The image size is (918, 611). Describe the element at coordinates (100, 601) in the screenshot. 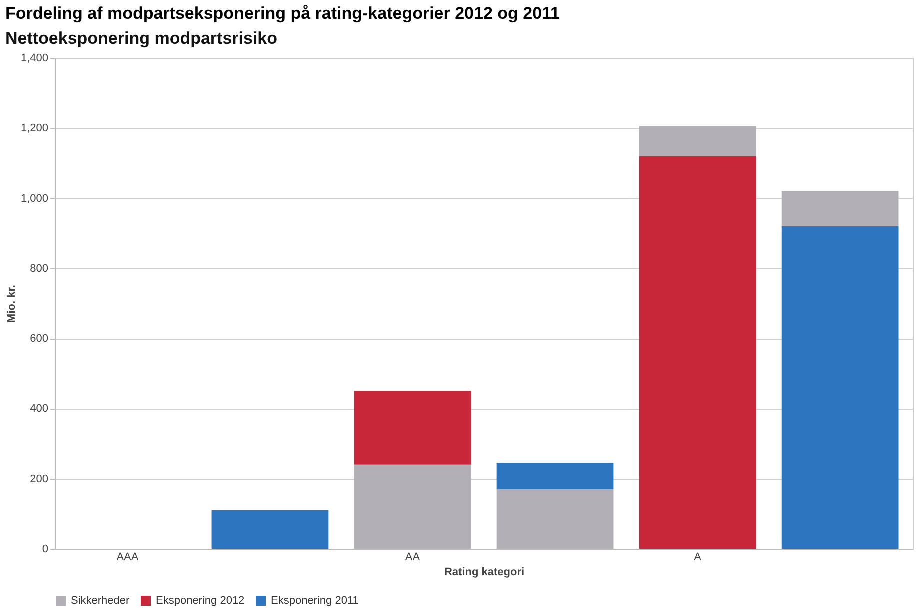

I see `legend-label: Sikkerheder` at that location.